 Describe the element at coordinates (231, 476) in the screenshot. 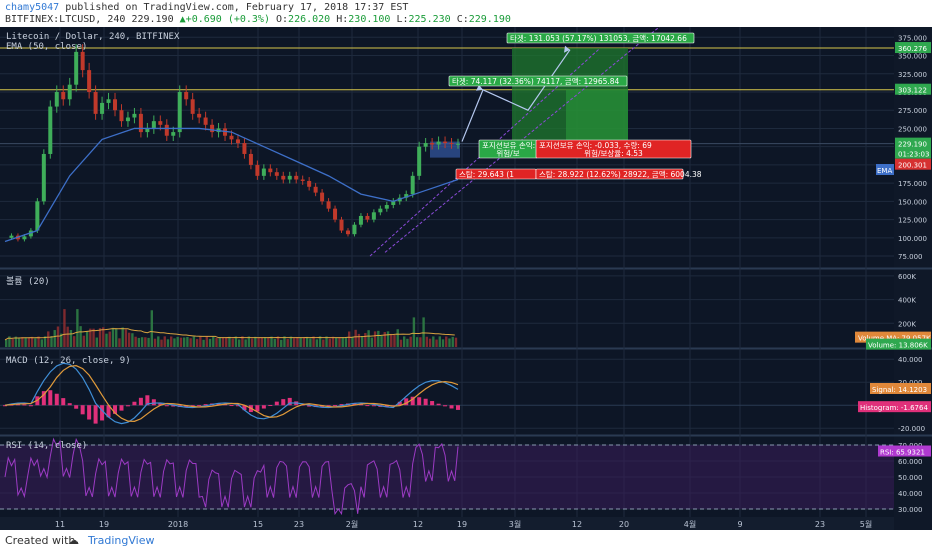

I see `rsi-line` at that location.